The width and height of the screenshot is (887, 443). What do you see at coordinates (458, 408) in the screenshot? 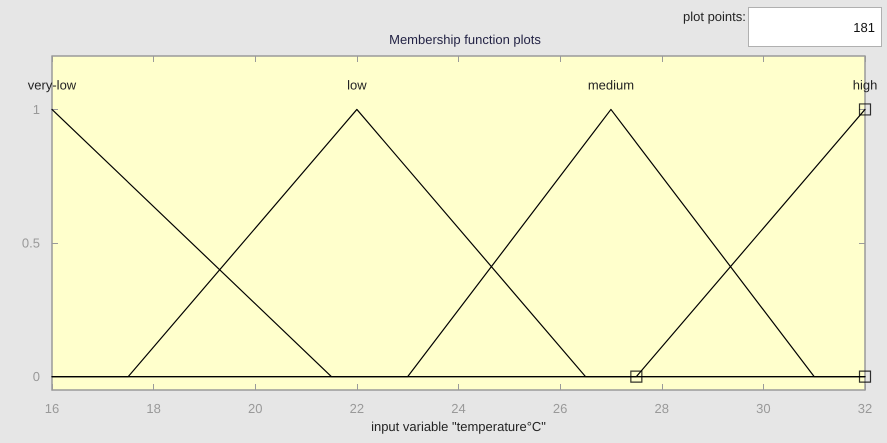
I see `x-tick-label: 24` at bounding box center [458, 408].